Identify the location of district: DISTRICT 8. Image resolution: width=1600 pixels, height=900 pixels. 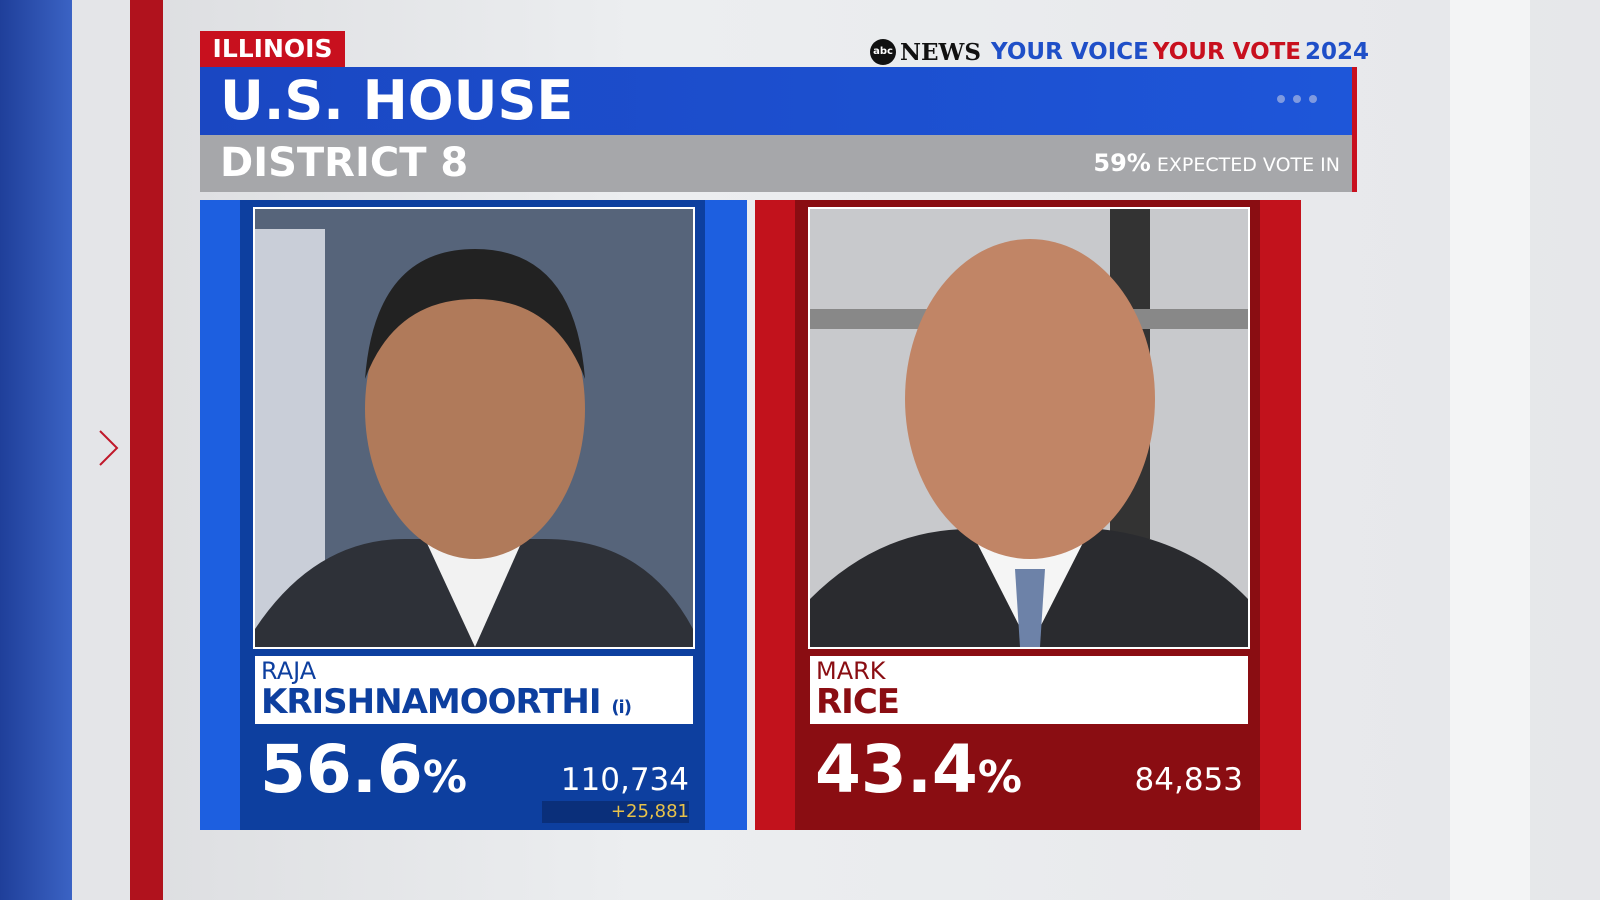
(344, 163).